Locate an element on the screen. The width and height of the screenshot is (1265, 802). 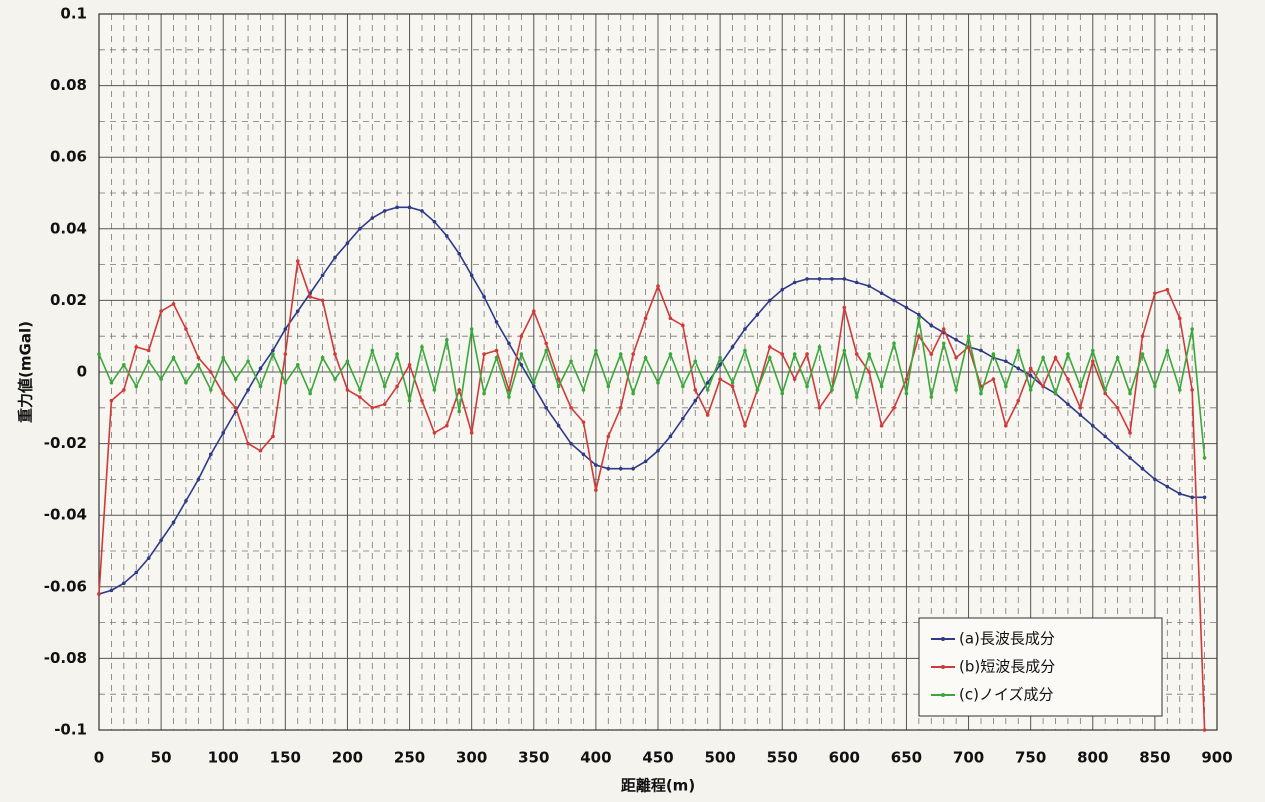
x-tick-label: 500 is located at coordinates (719, 758).